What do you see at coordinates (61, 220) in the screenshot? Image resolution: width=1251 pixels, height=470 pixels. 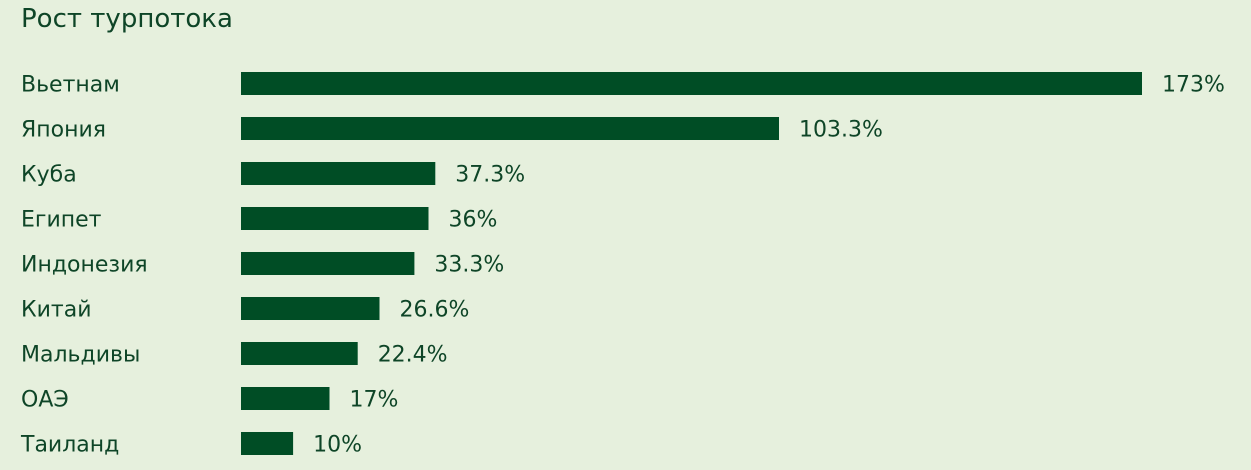 I see `category-label: Египет` at bounding box center [61, 220].